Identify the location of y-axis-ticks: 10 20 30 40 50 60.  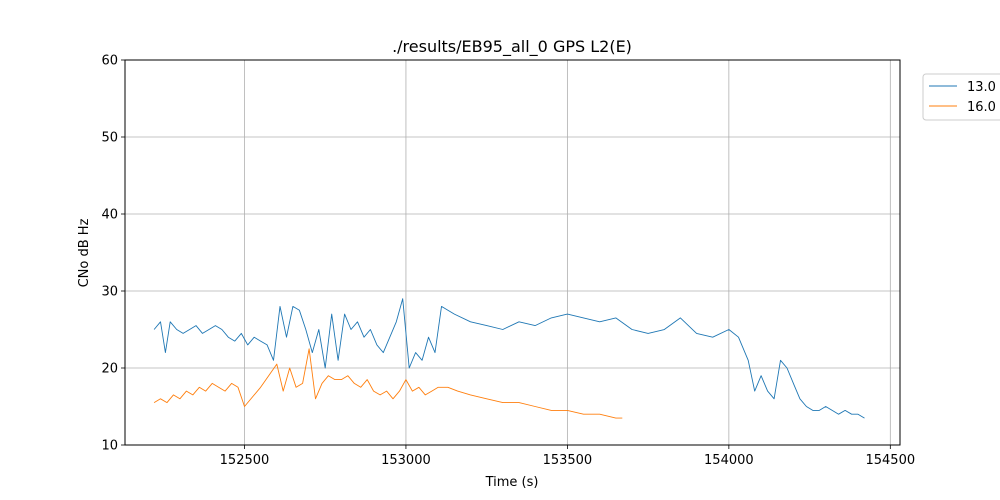
(113, 254).